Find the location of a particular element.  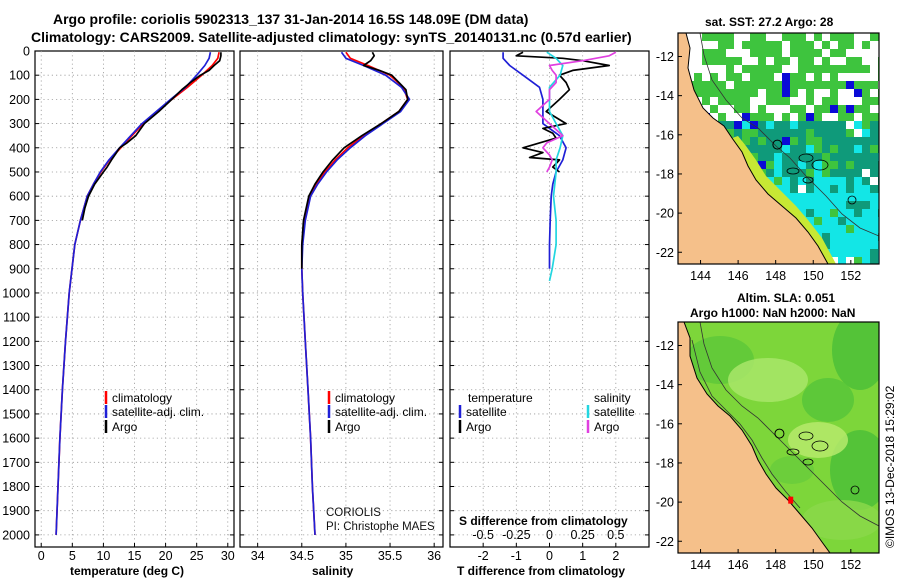

x-tick-label: 152 is located at coordinates (850, 276).